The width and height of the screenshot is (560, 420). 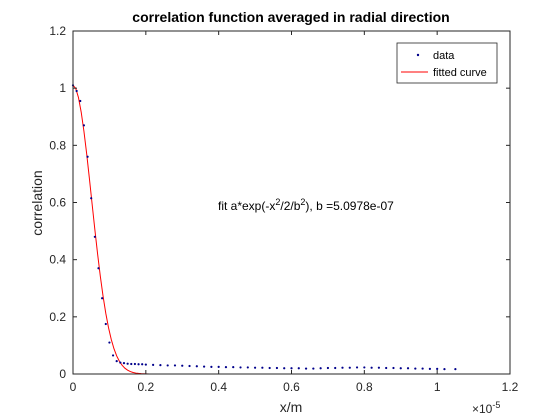 I want to click on x-tick-label: 1.2, so click(x=510, y=387).